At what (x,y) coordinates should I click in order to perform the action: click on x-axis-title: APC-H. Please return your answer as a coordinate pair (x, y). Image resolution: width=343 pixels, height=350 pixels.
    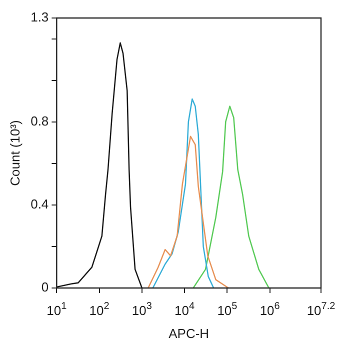
    Looking at the image, I should click on (189, 333).